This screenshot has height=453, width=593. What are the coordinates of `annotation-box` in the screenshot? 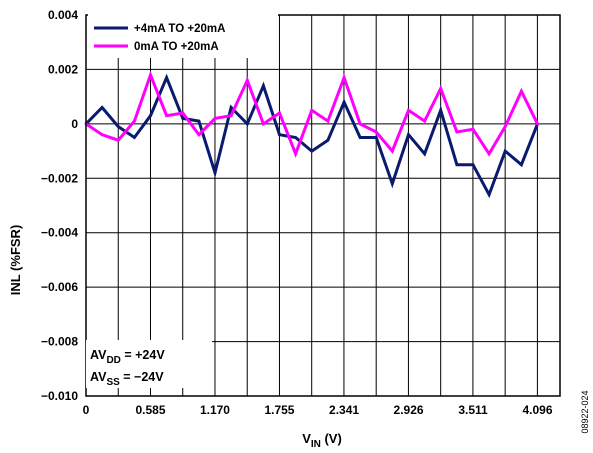 It's located at (149, 364).